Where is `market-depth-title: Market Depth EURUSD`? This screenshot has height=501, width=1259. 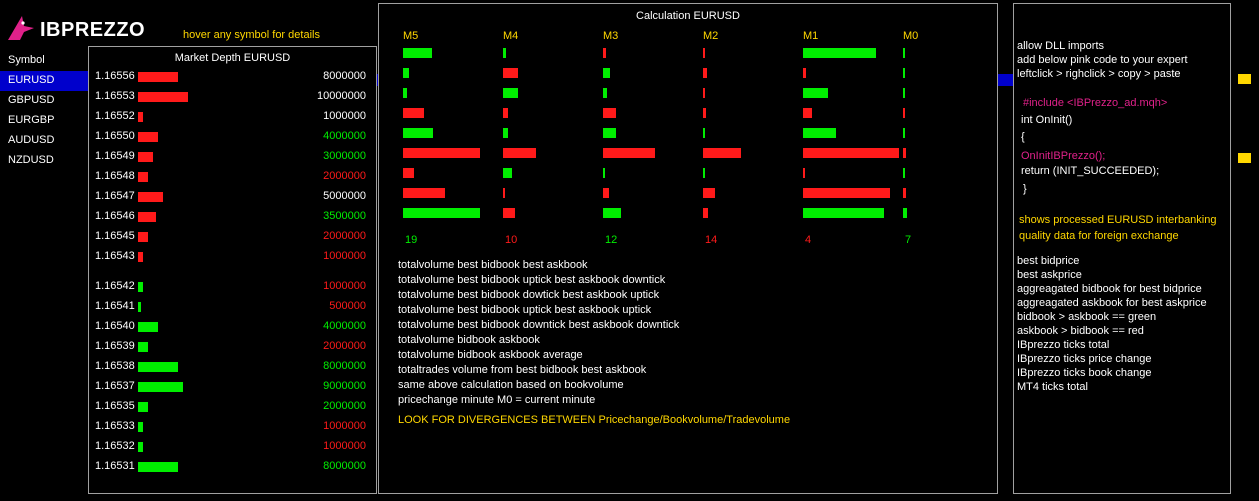
market-depth-title: Market Depth EURUSD is located at coordinates (232, 58).